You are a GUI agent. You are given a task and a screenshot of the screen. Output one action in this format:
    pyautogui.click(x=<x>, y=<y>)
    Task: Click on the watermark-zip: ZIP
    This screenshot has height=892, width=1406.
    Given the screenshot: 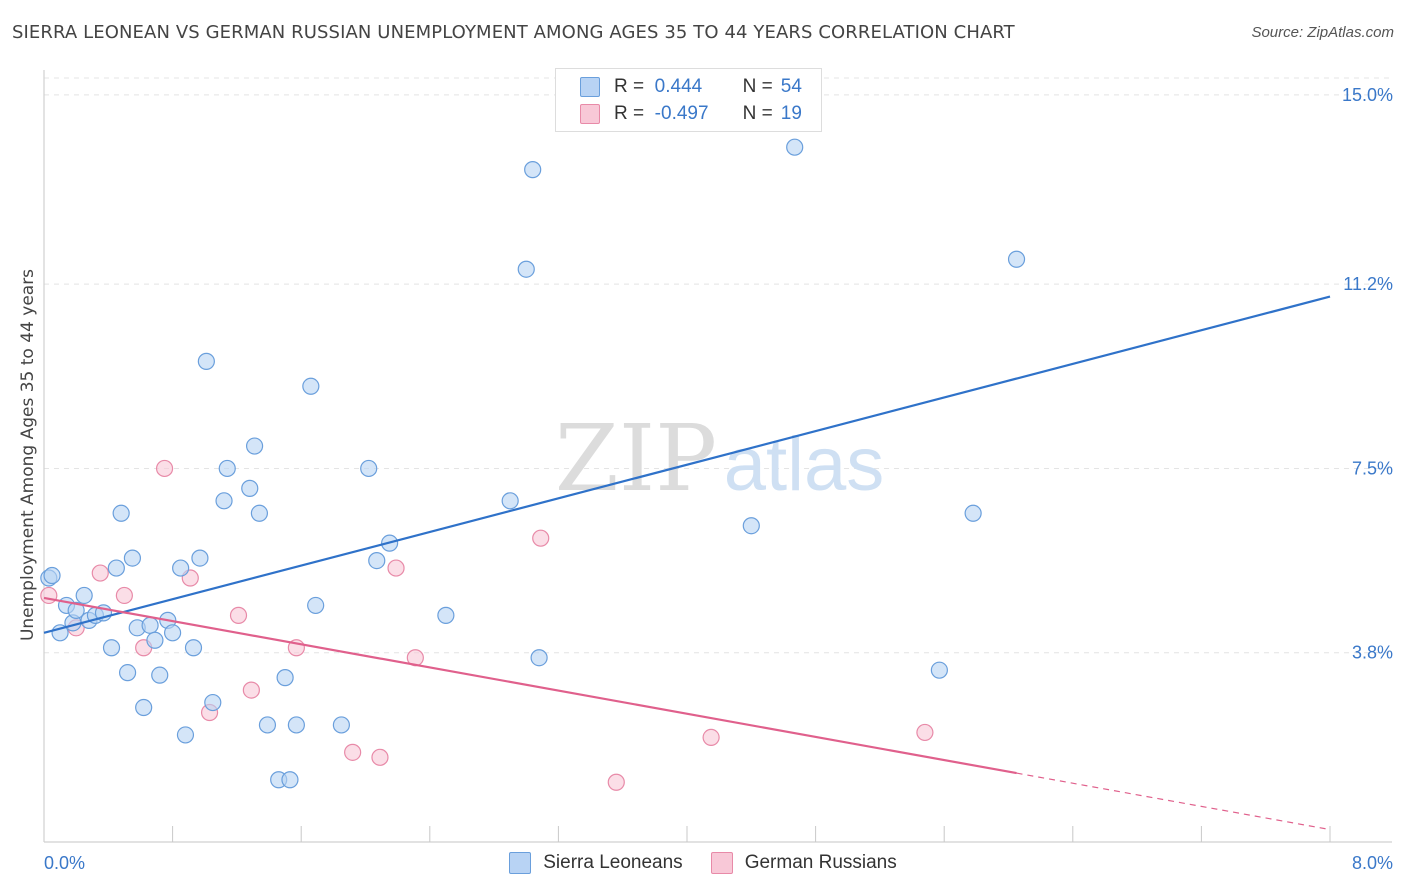 What is the action you would take?
    pyautogui.click(x=636, y=458)
    